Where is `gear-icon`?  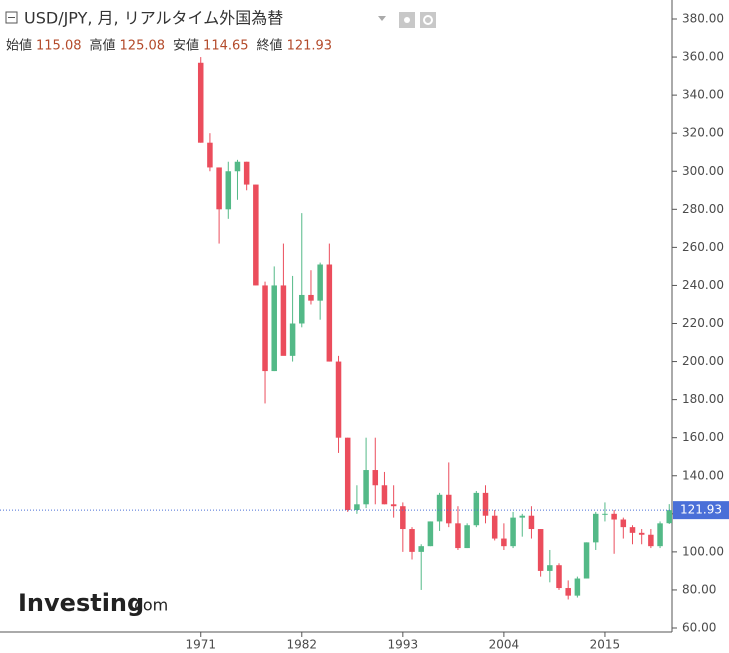
gear-icon is located at coordinates (428, 20).